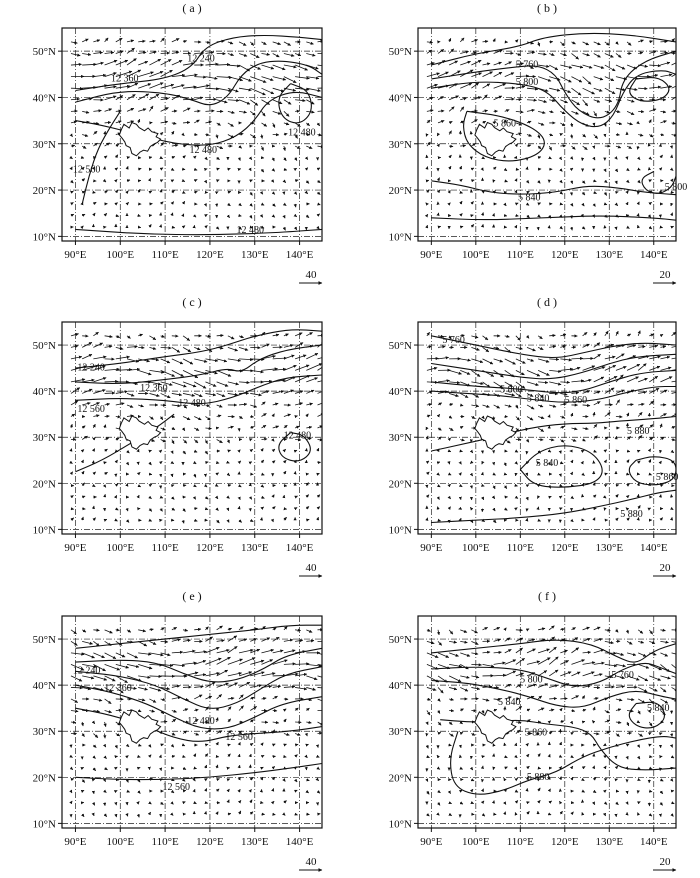  What do you see at coordinates (154, 388) in the screenshot?
I see `contour-label: 12 360` at bounding box center [154, 388].